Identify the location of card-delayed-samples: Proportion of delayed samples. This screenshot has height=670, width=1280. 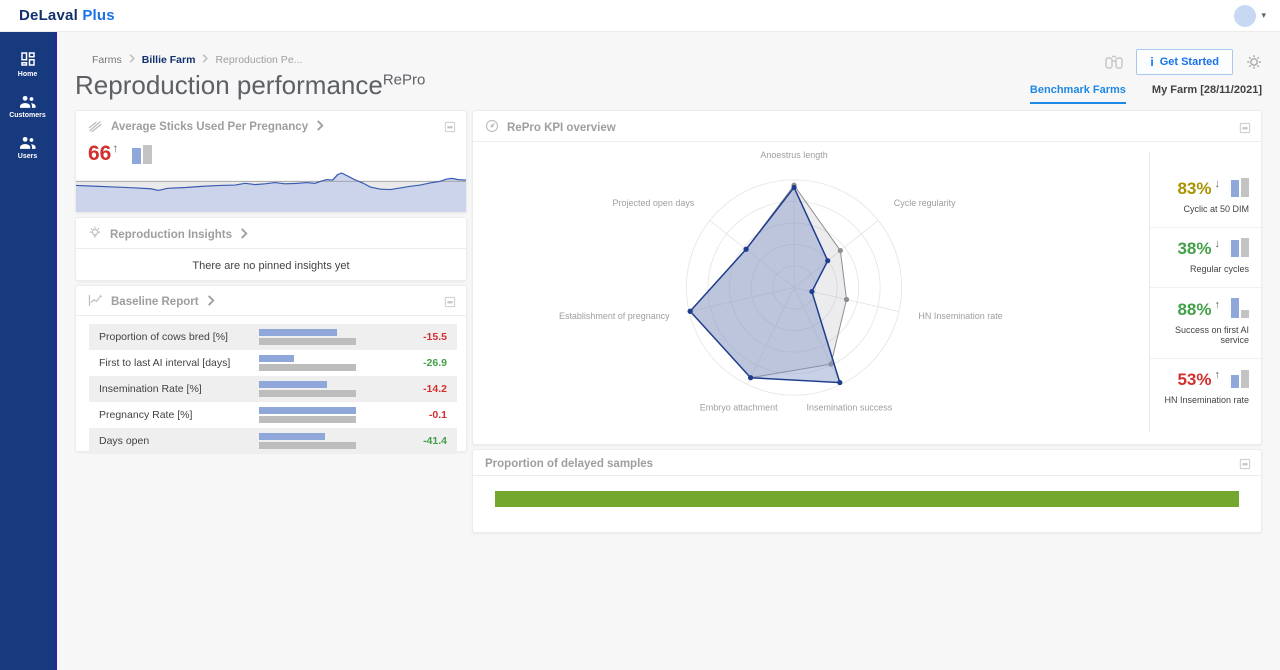
(867, 491).